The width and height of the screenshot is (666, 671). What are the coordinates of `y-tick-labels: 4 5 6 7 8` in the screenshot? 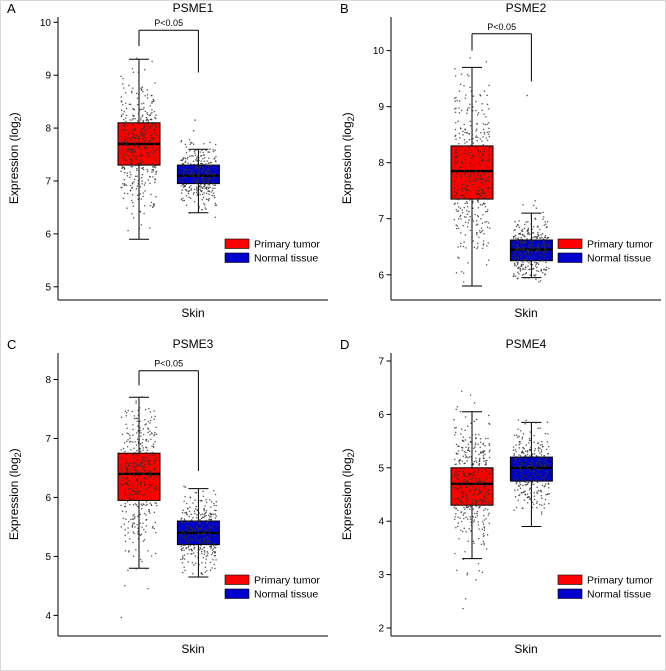 It's located at (48, 498).